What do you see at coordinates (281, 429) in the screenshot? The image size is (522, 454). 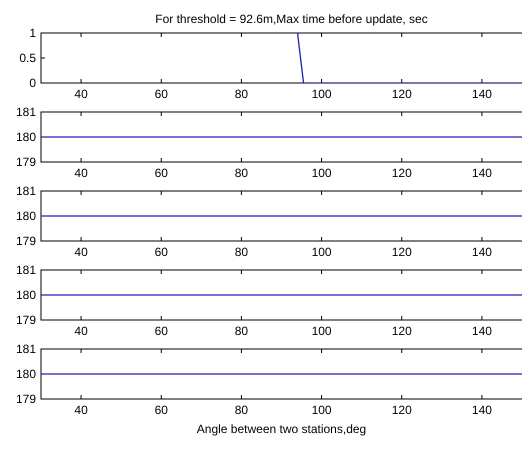 I see `x-axis-title: Angle between two stations,deg` at bounding box center [281, 429].